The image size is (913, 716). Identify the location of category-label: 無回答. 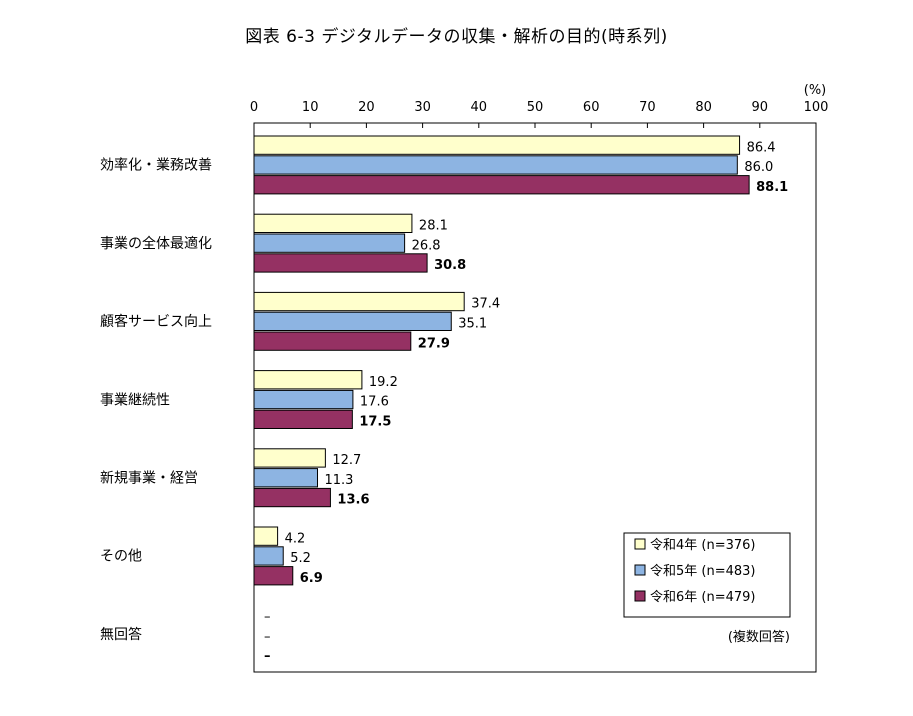
(121, 634).